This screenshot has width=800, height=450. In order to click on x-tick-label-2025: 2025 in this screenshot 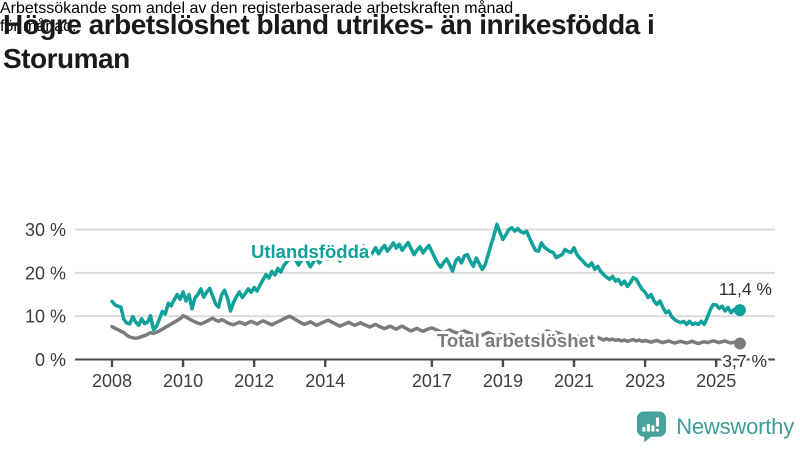, I will do `click(716, 381)`.